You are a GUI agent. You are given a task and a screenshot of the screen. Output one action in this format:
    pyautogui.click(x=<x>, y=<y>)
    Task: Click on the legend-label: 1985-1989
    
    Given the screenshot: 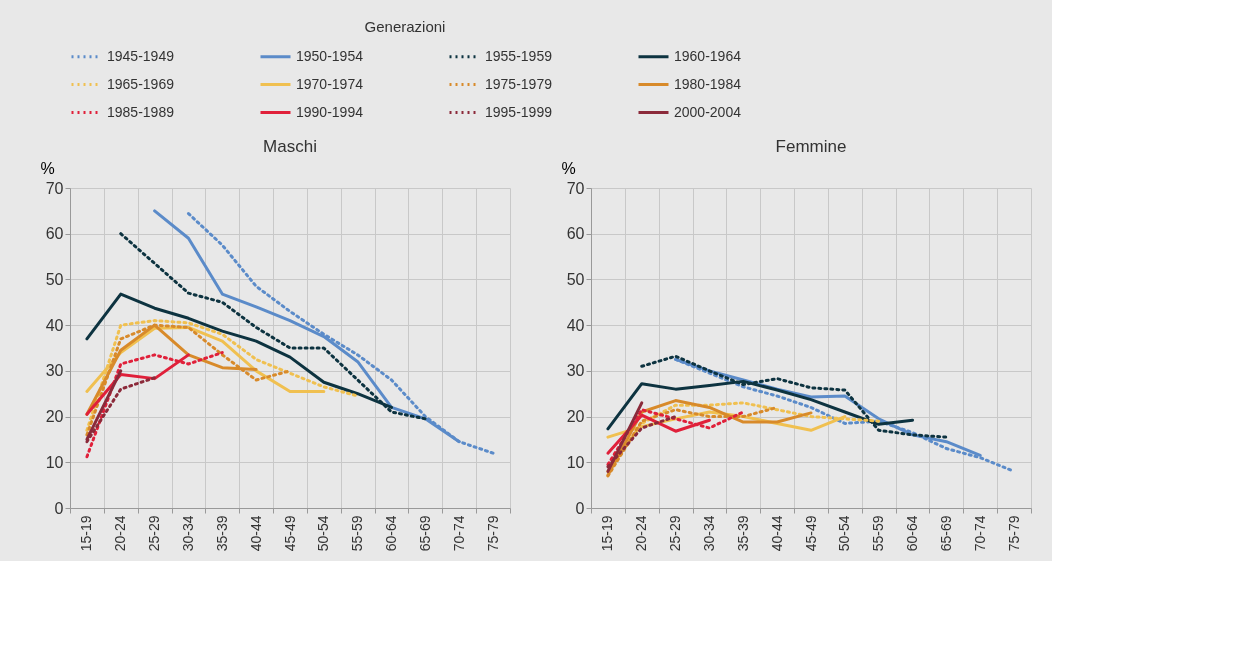 What is the action you would take?
    pyautogui.click(x=141, y=111)
    